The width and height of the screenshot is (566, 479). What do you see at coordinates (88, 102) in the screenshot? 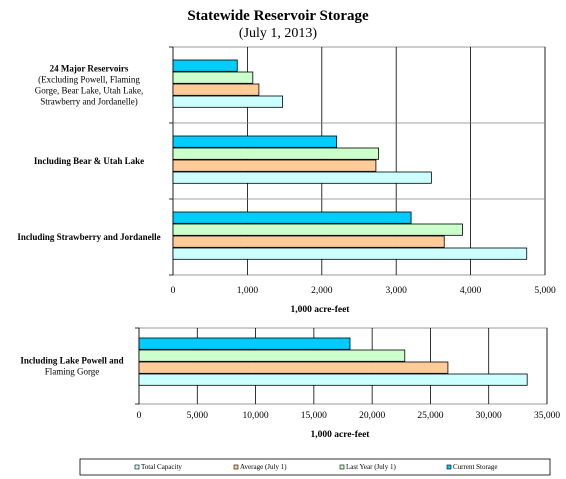
I see `category-label-line: Strawberry and Jordanelle)` at bounding box center [88, 102].